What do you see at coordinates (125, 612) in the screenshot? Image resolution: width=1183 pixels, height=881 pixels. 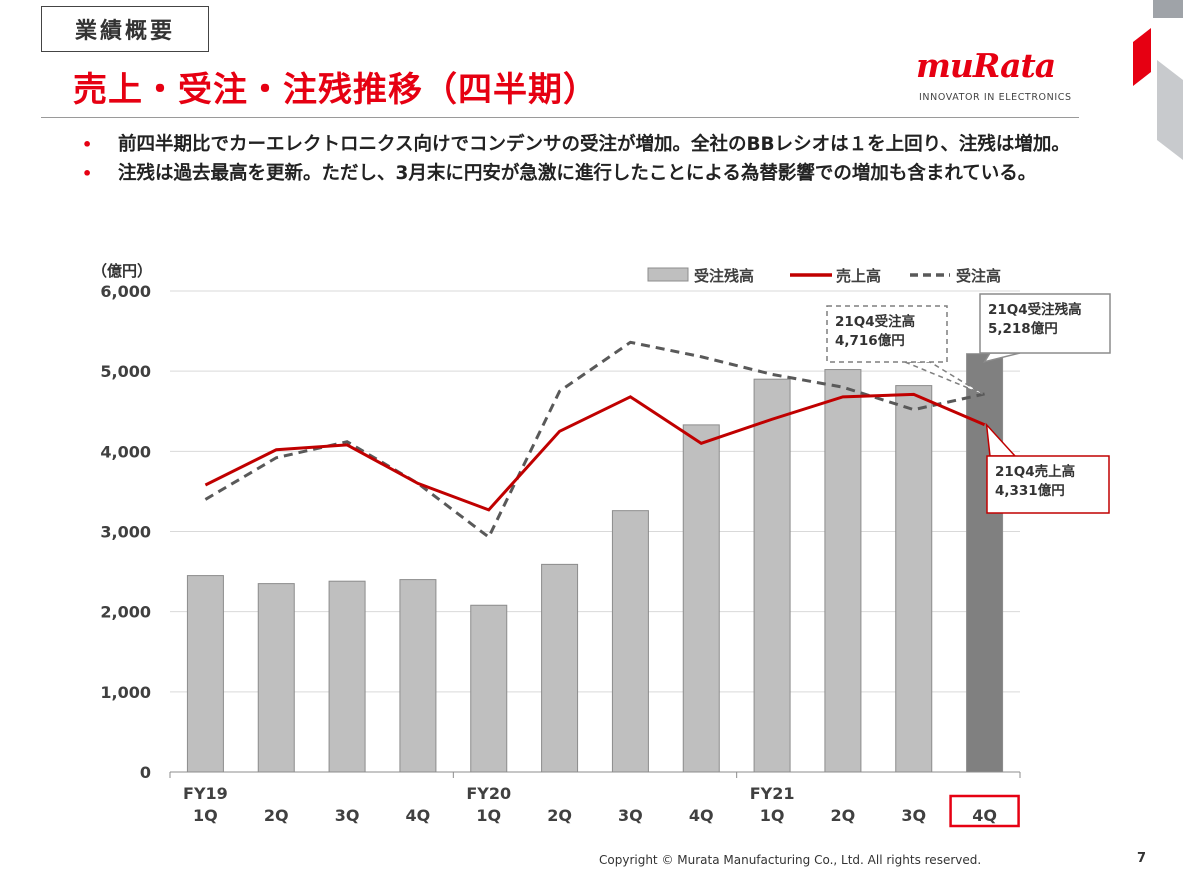 I see `y-tick-label: 2,000` at bounding box center [125, 612].